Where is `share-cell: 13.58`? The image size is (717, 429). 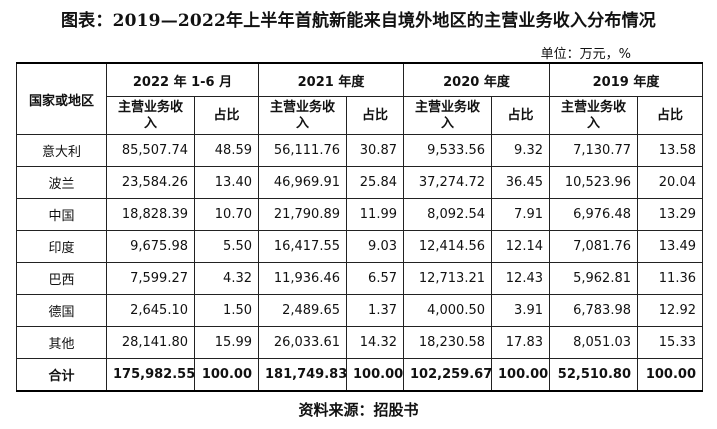 share-cell: 13.58 is located at coordinates (670, 150).